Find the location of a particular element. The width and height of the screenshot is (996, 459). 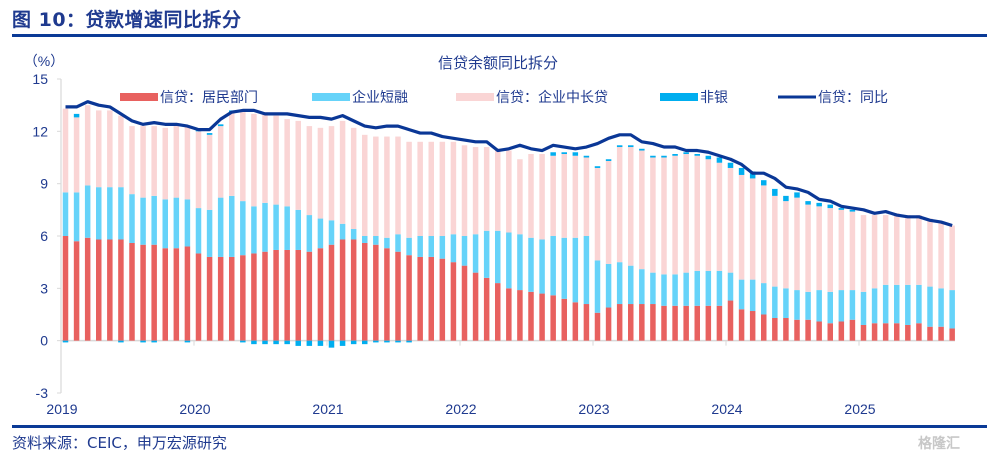

legend-swatch-corp_long is located at coordinates (475, 97).